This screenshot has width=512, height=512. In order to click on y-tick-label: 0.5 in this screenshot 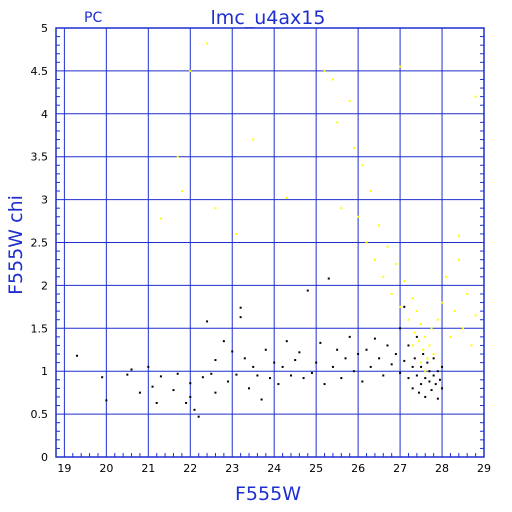, I will do `click(40, 414)`.